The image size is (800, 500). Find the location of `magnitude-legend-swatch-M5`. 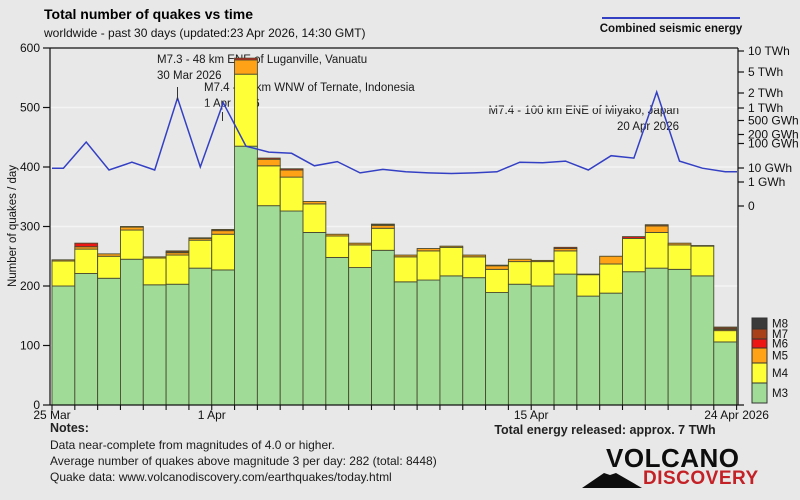

magnitude-legend-swatch-M5 is located at coordinates (759, 355).